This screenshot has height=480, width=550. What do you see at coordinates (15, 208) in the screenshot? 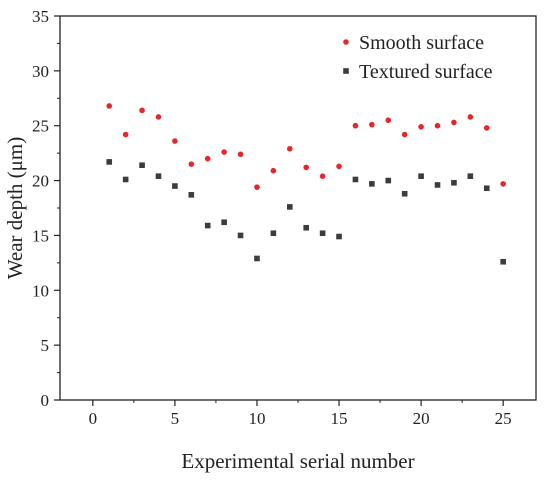
I see `y-axis-title: Wear depth (μm)` at bounding box center [15, 208].